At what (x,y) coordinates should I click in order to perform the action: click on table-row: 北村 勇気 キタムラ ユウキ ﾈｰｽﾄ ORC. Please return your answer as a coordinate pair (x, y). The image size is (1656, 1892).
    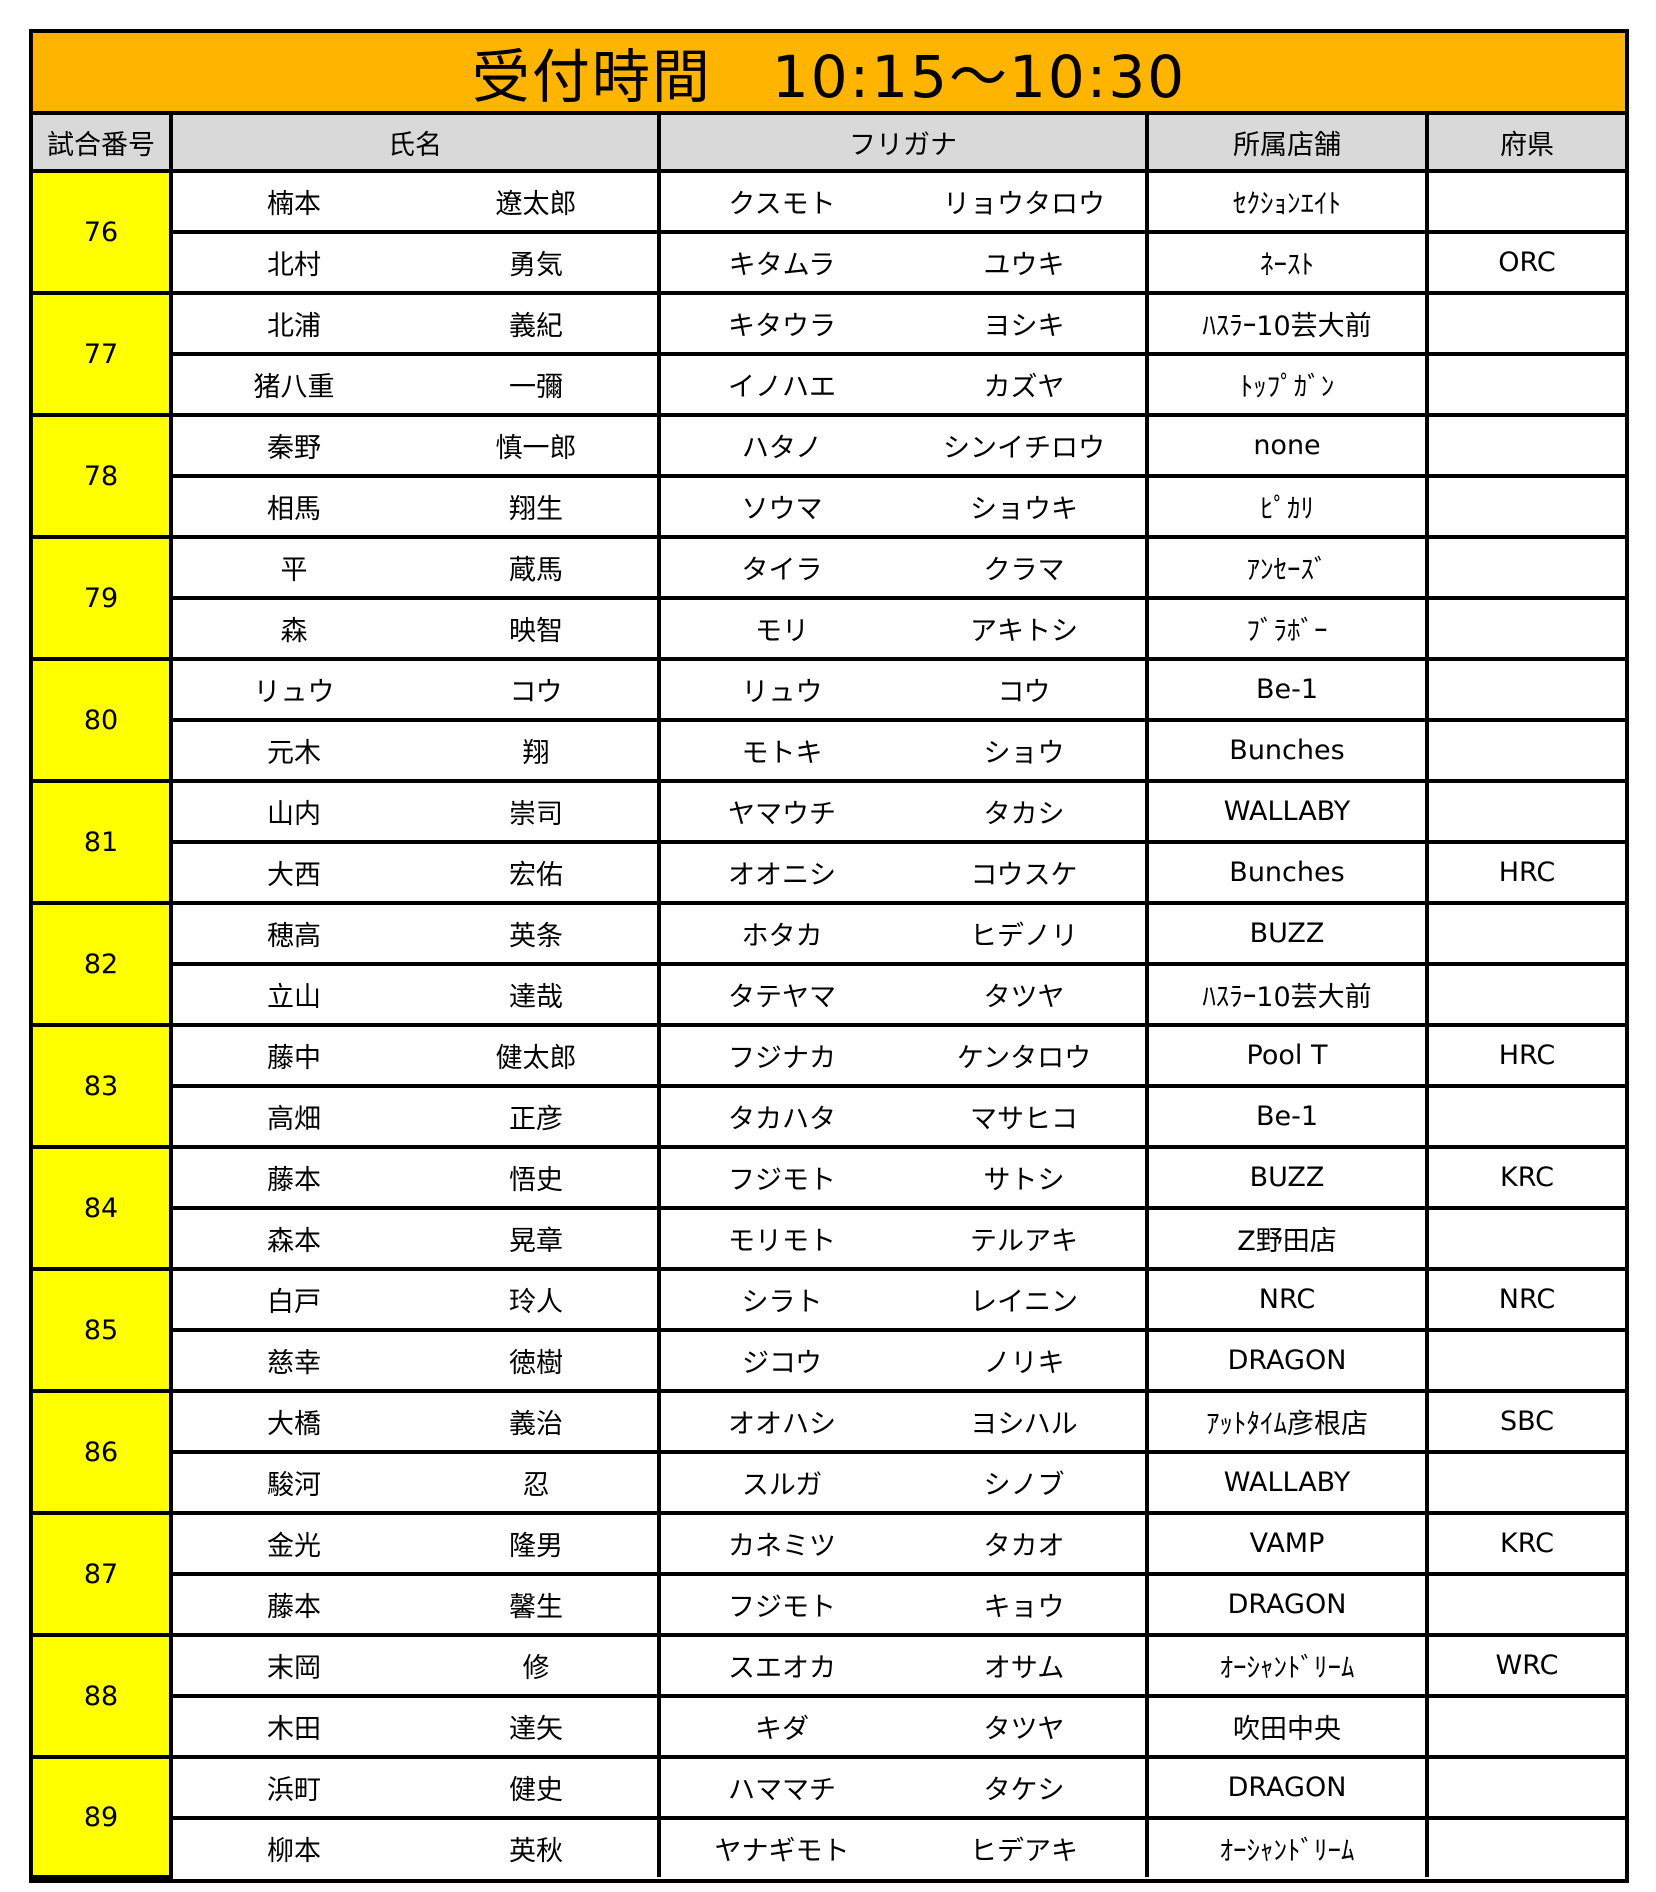
    Looking at the image, I should click on (829, 262).